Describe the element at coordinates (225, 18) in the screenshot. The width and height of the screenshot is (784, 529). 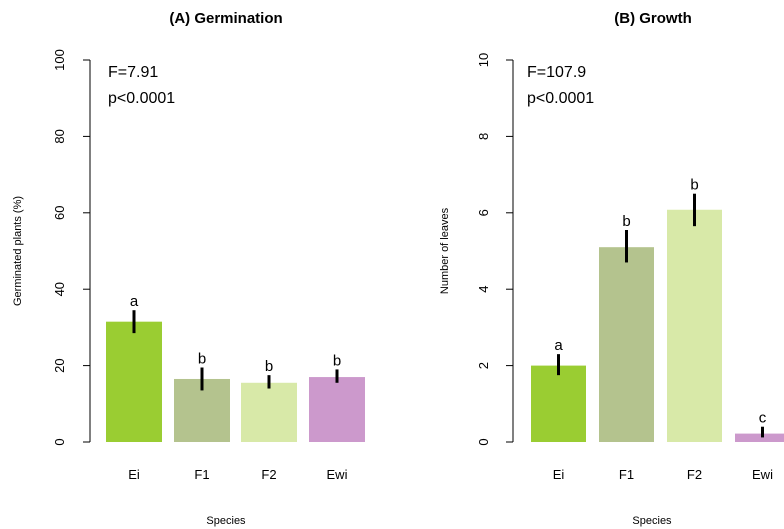
I see `chart-title-germination: (A) Germination` at that location.